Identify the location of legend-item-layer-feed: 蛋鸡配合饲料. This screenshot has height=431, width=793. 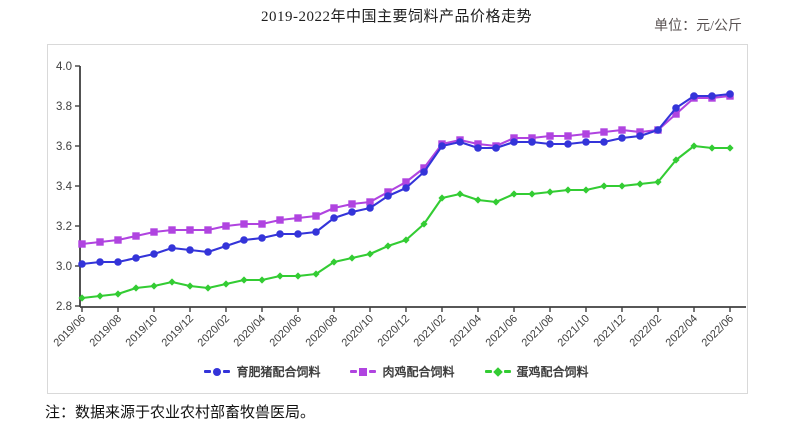
(536, 371).